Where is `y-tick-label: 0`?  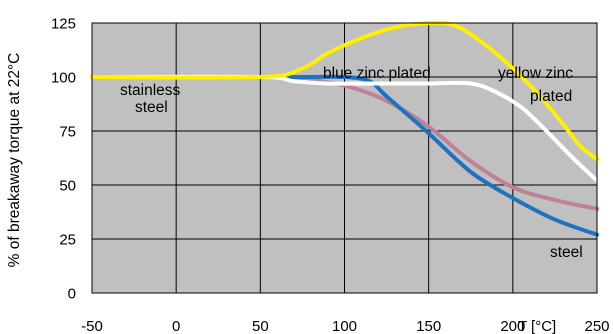
y-tick-label: 0 is located at coordinates (72, 294).